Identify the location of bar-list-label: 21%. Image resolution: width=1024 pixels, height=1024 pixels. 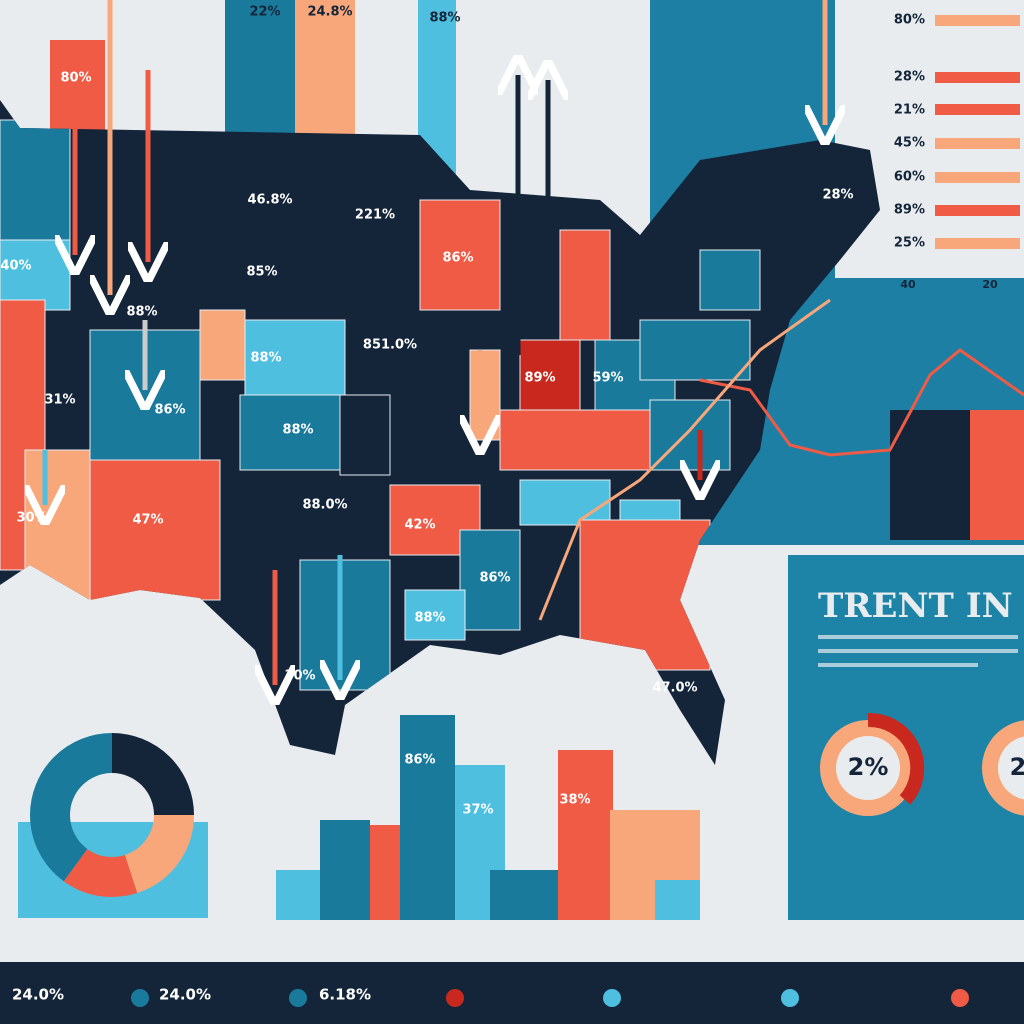
(909, 110).